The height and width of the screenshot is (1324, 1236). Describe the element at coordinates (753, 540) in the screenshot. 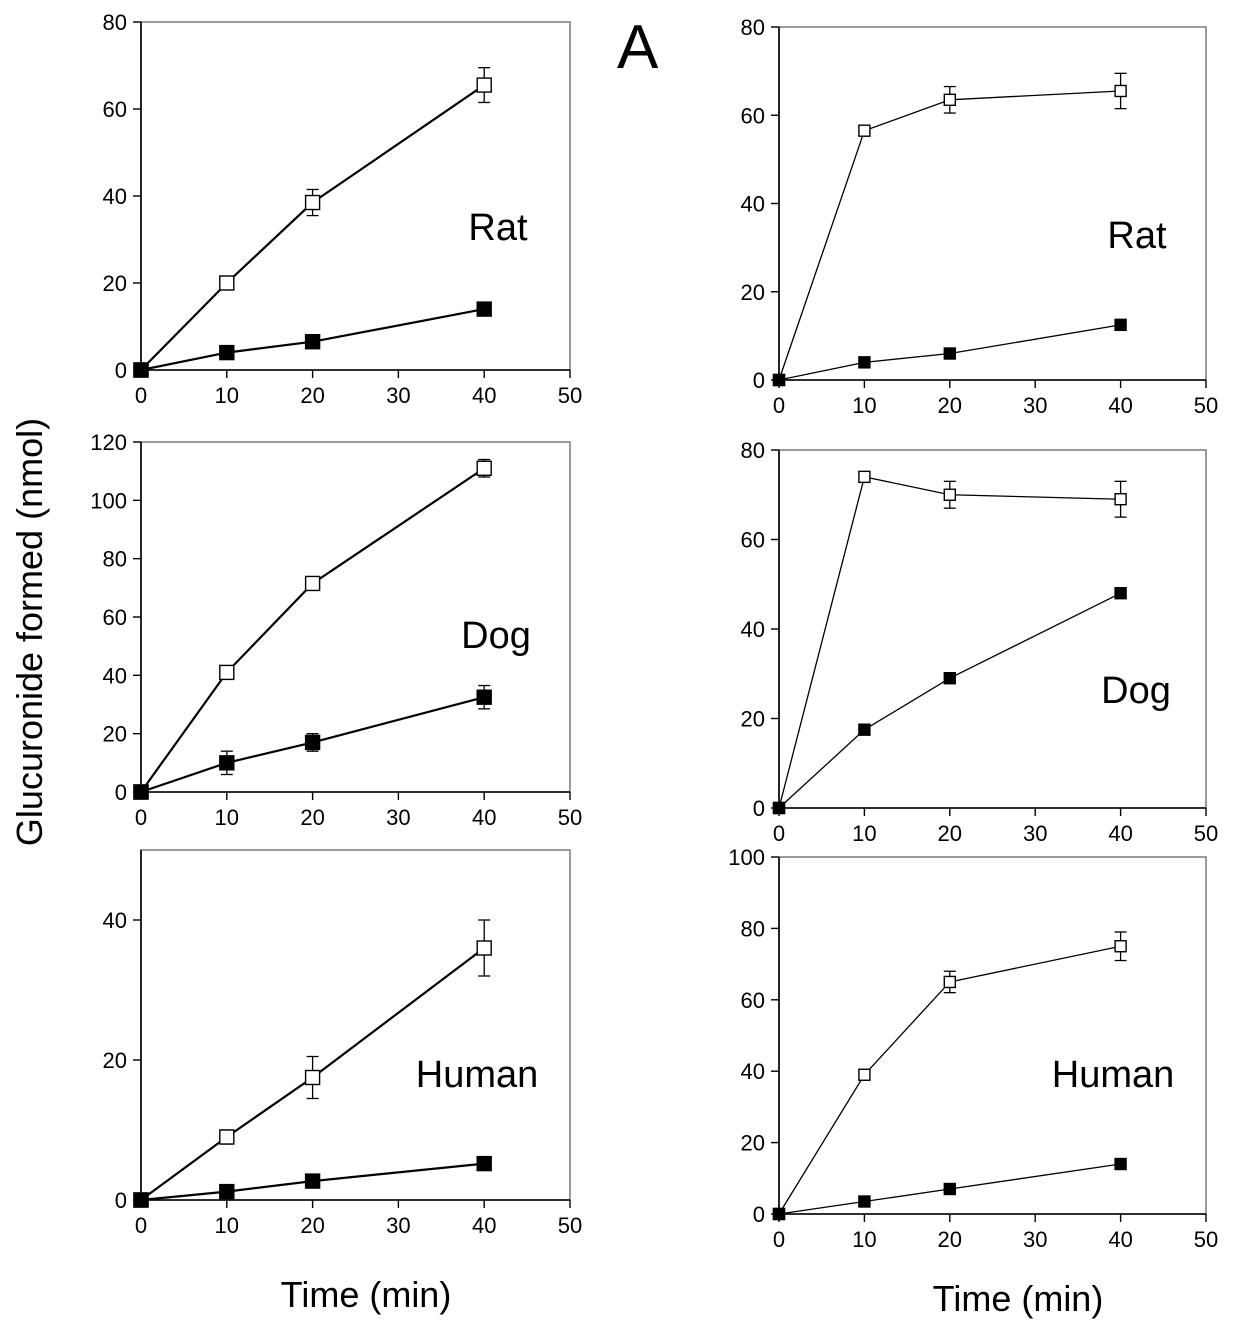

I see `y-tick-label: 60` at that location.